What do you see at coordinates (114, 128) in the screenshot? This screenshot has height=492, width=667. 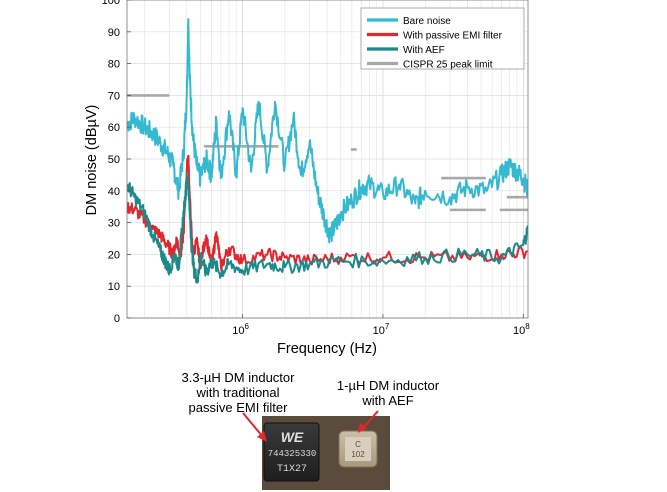 I see `y-tick-label: 60` at bounding box center [114, 128].